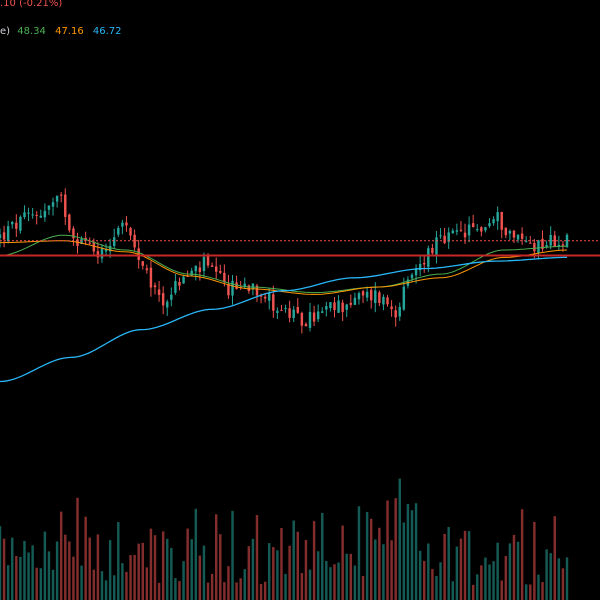 The image size is (600, 600). What do you see at coordinates (34, 5) in the screenshot?
I see `price-change-legend: .10 (-0.21%)` at bounding box center [34, 5].